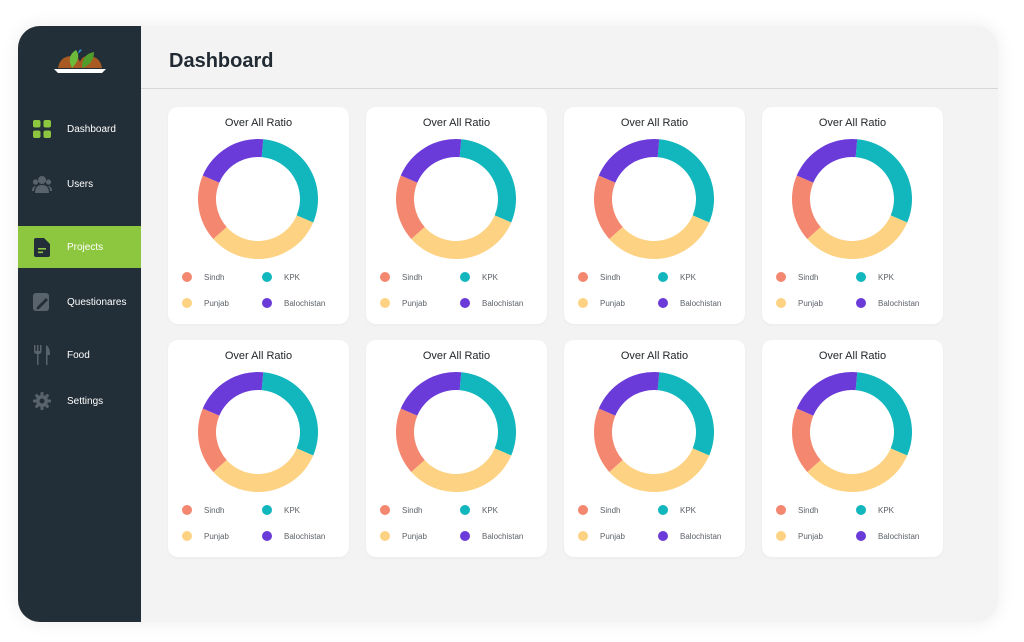  What do you see at coordinates (42, 302) in the screenshot?
I see `edit-icon` at bounding box center [42, 302].